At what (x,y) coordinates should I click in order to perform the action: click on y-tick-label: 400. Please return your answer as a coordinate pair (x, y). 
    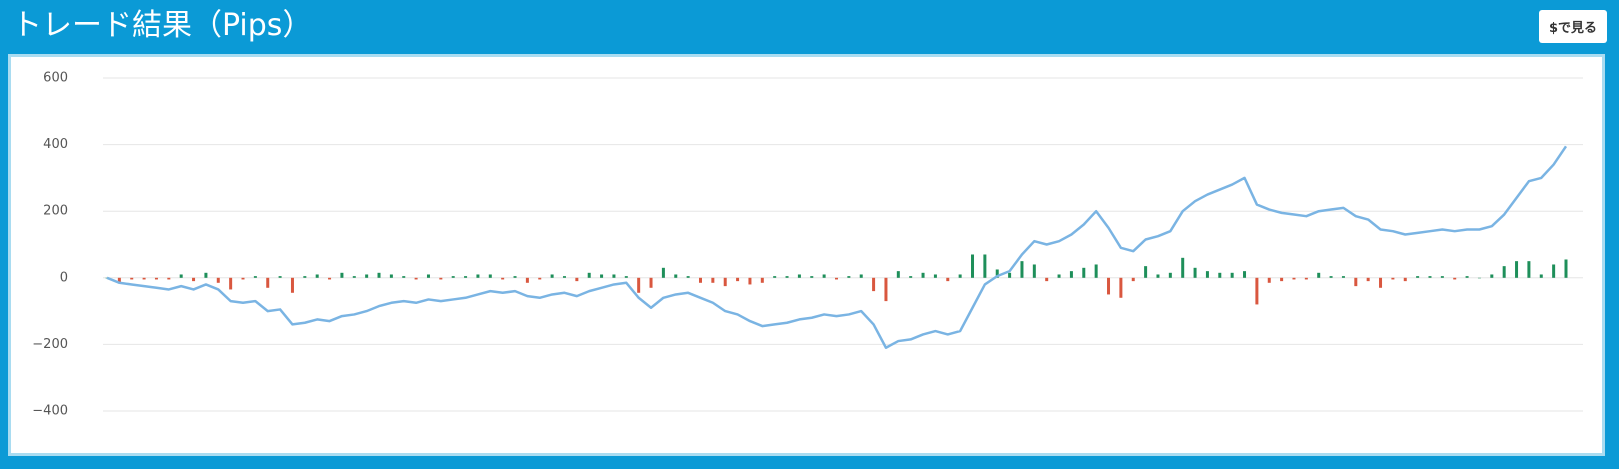
    Looking at the image, I should click on (55, 144).